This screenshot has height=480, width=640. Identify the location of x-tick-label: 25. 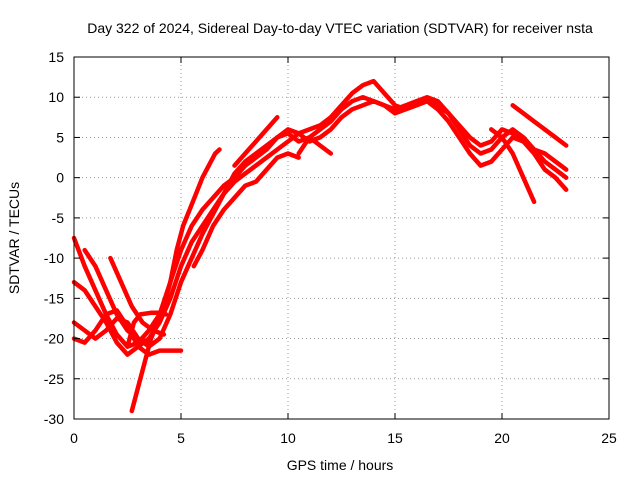
(609, 438).